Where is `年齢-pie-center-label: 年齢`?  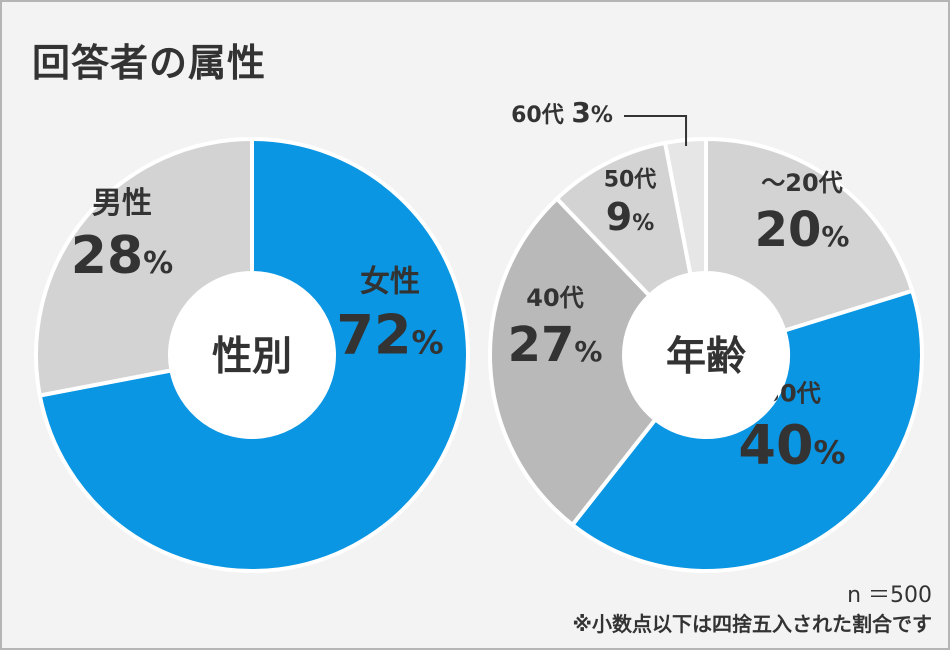 年齢-pie-center-label: 年齢 is located at coordinates (706, 356).